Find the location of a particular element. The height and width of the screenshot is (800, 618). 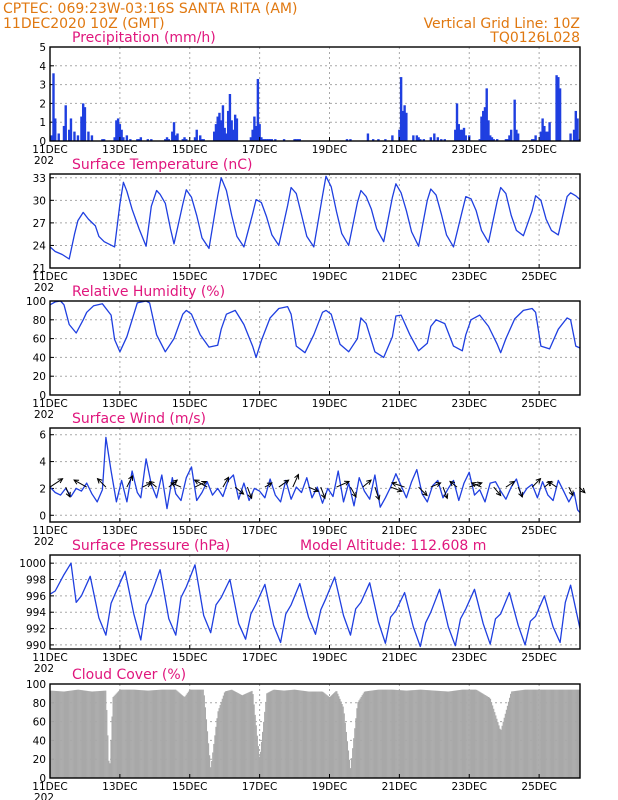

precipitation-xtick: 15DEC is located at coordinates (189, 150).